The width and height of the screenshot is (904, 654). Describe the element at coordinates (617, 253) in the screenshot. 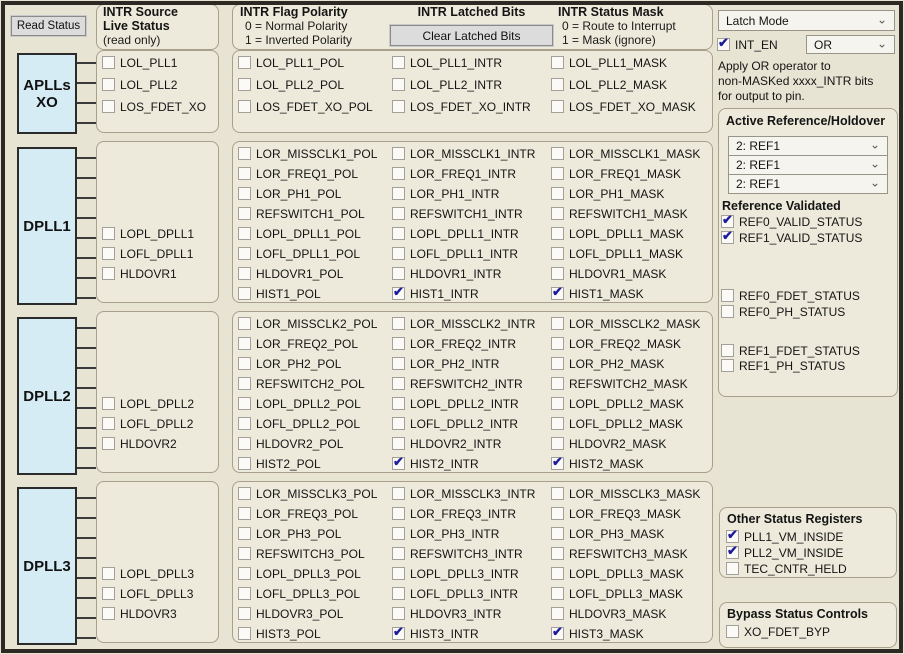

I see `checkbox-lofl_dpll1_mask: LOFL_DPLL1_MASK` at that location.